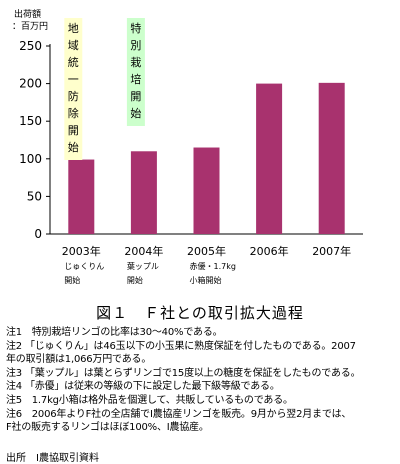  Describe the element at coordinates (73, 113) in the screenshot. I see `annotation-char: 除` at that location.